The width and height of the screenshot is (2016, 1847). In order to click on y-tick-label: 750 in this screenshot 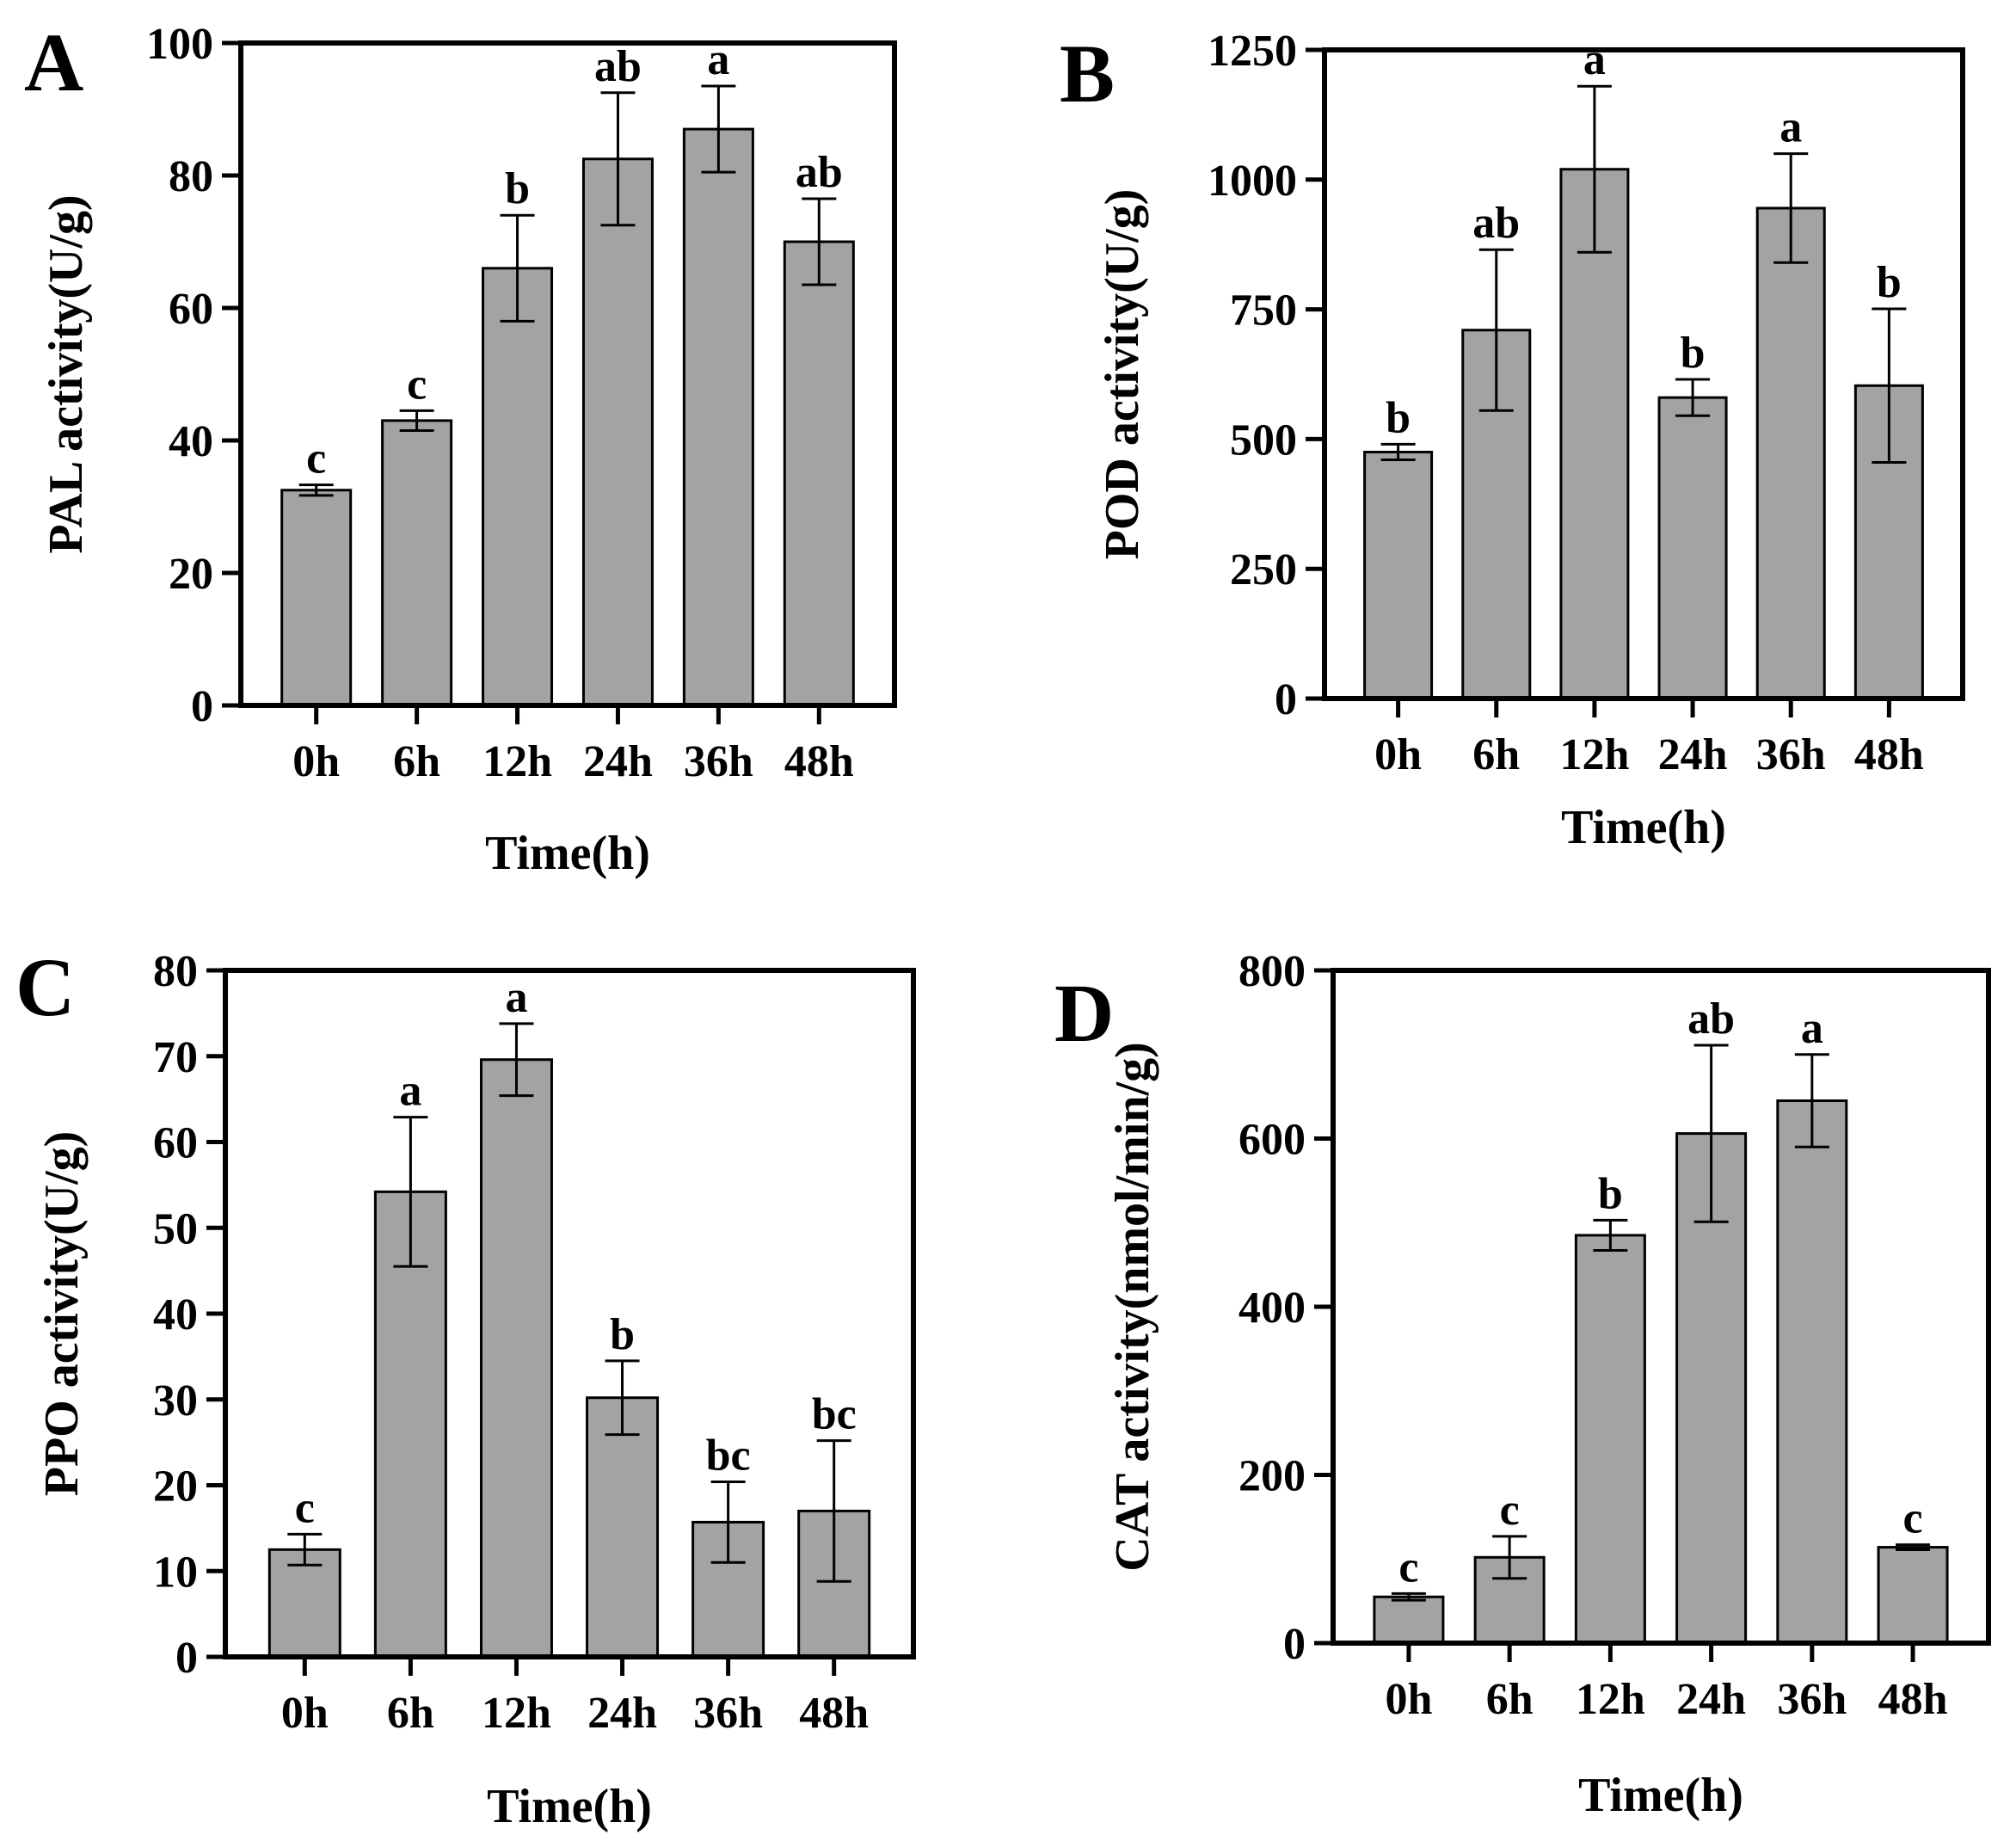, I will do `click(1264, 311)`.